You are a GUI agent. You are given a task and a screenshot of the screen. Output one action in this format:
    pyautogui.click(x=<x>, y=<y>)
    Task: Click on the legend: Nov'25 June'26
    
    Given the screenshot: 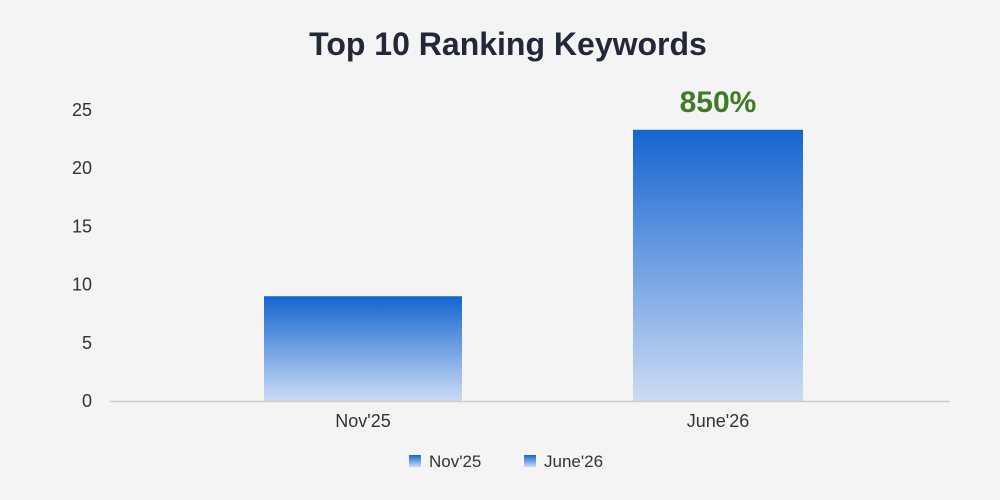 What is the action you would take?
    pyautogui.click(x=506, y=461)
    